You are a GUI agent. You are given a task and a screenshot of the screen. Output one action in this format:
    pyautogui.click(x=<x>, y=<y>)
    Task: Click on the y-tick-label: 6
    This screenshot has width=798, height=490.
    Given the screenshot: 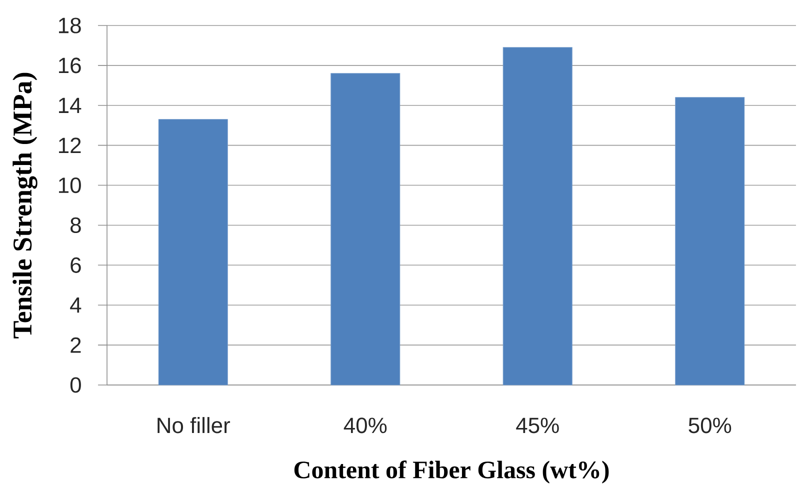 What is the action you would take?
    pyautogui.click(x=75, y=265)
    